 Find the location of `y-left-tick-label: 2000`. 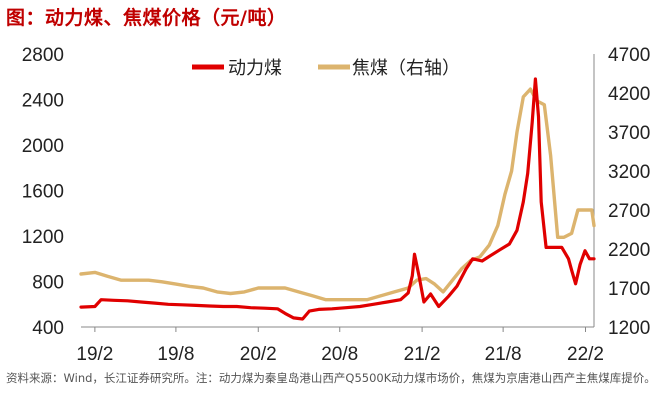

y-left-tick-label: 2000 is located at coordinates (43, 146).